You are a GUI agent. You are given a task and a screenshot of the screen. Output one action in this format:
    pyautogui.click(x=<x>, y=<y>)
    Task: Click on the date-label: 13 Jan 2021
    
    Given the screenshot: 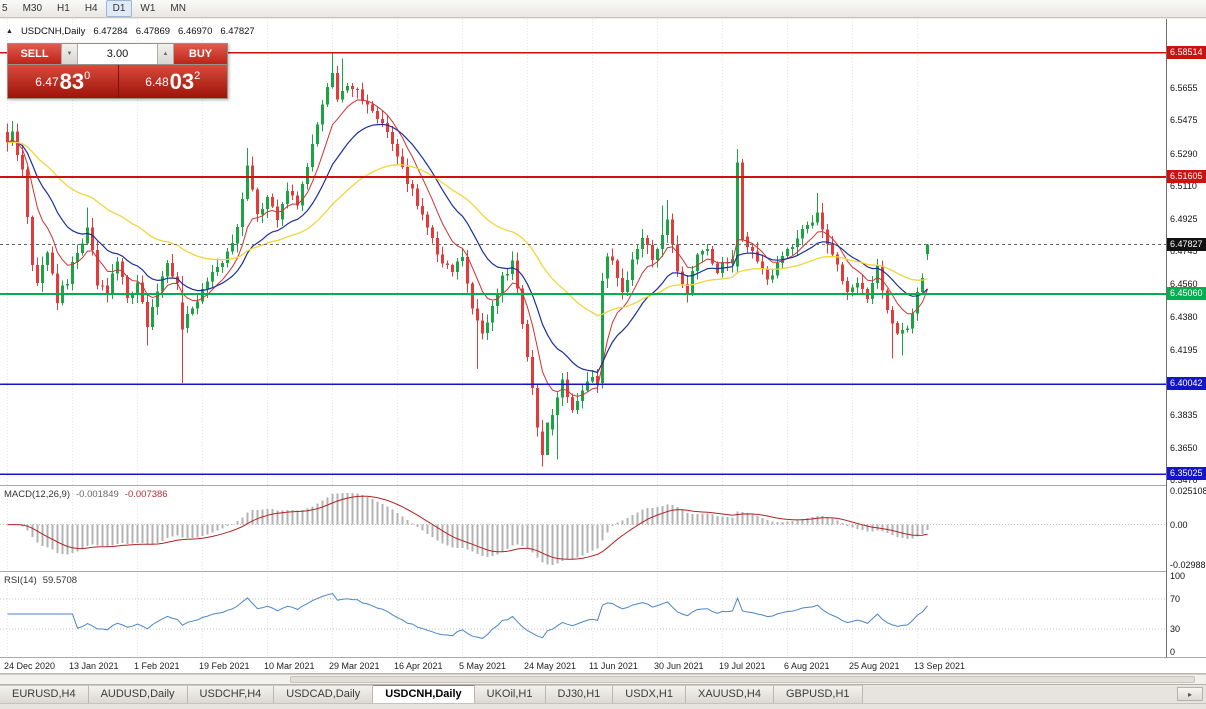 What is the action you would take?
    pyautogui.click(x=94, y=666)
    